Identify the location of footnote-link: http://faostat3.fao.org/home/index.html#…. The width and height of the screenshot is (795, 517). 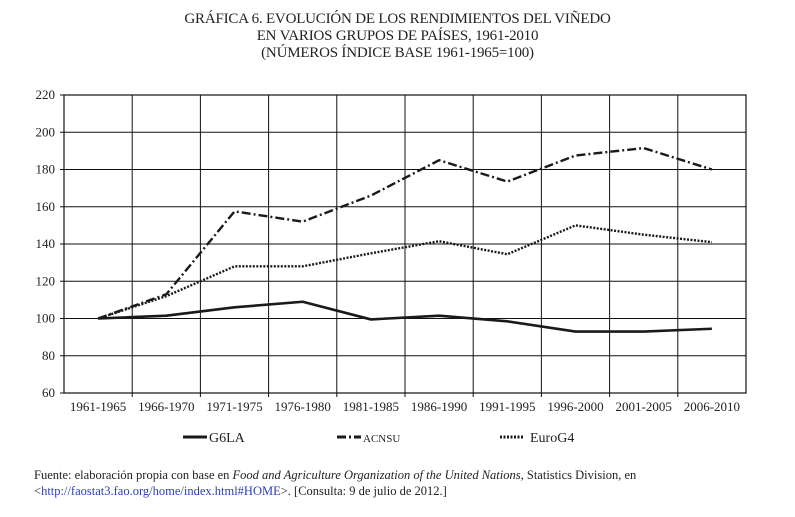
(161, 491).